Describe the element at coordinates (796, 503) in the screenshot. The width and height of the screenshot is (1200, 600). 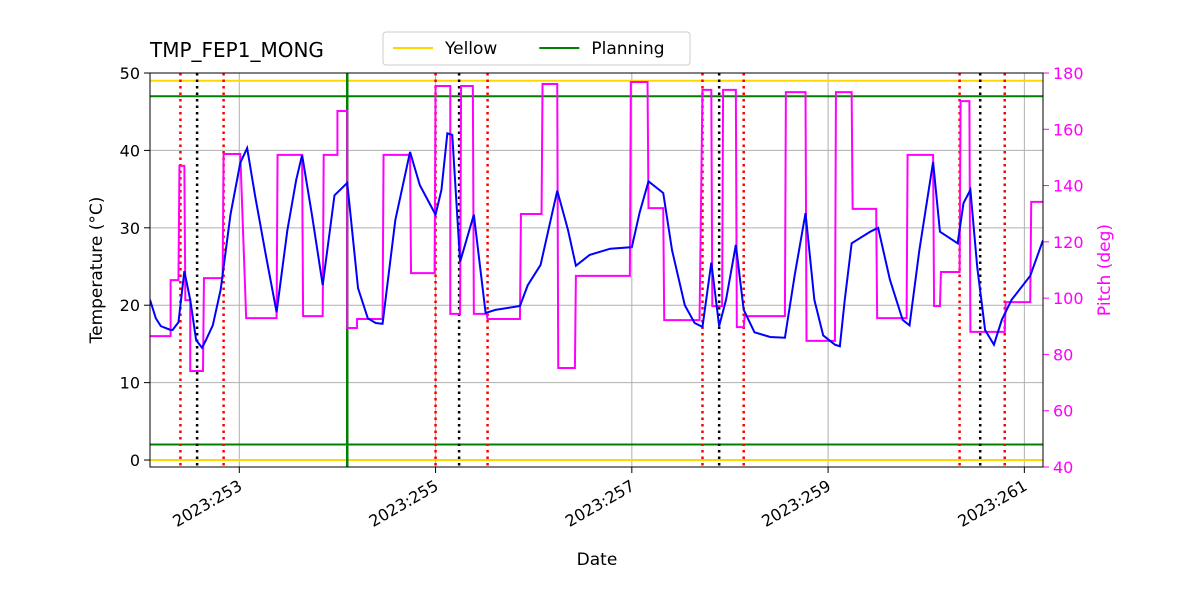
I see `x-tick-label: 2023:259` at that location.